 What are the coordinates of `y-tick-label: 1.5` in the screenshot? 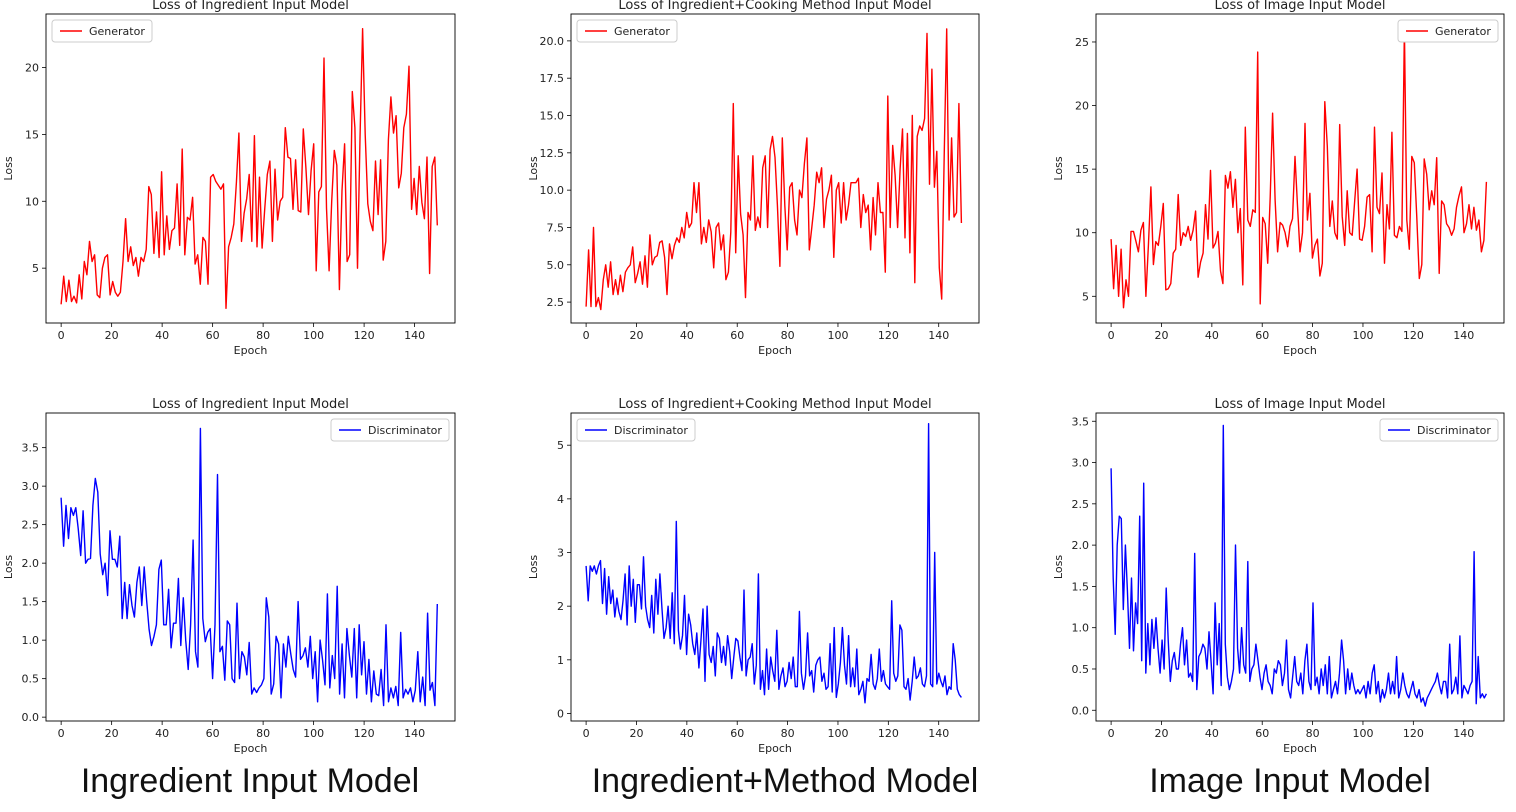 It's located at (1081, 586).